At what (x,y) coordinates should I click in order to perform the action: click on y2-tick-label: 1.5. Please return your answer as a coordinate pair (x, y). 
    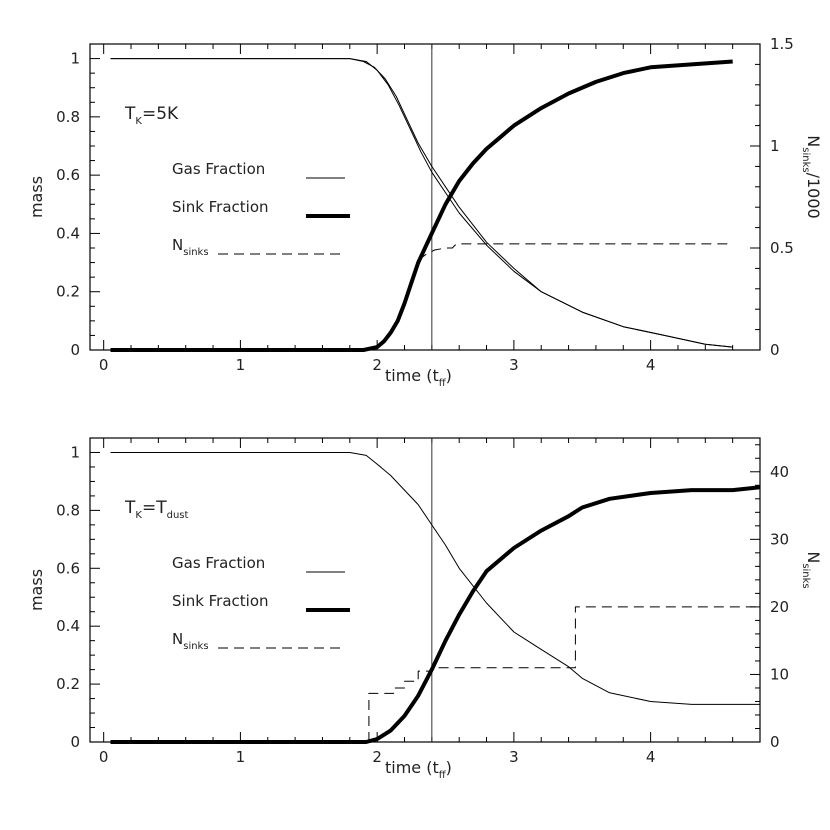
    Looking at the image, I should click on (782, 44).